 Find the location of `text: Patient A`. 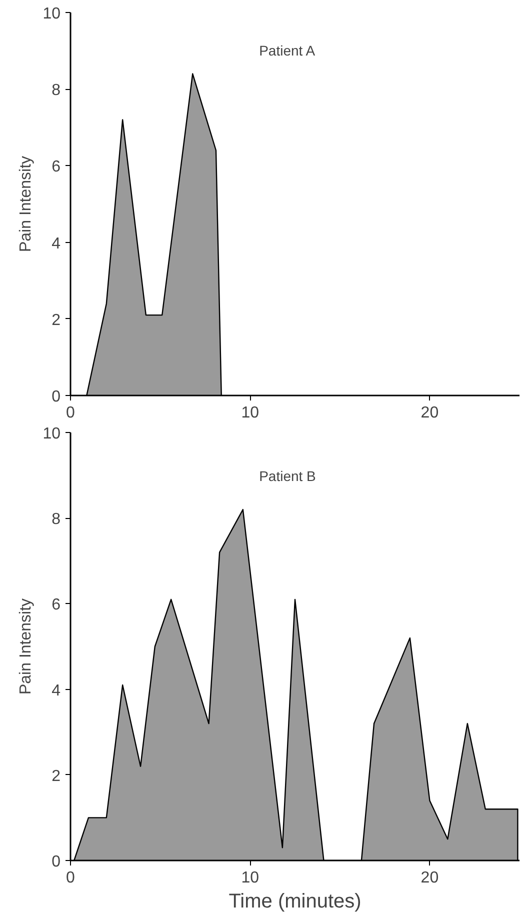

text: Patient A is located at coordinates (287, 50).